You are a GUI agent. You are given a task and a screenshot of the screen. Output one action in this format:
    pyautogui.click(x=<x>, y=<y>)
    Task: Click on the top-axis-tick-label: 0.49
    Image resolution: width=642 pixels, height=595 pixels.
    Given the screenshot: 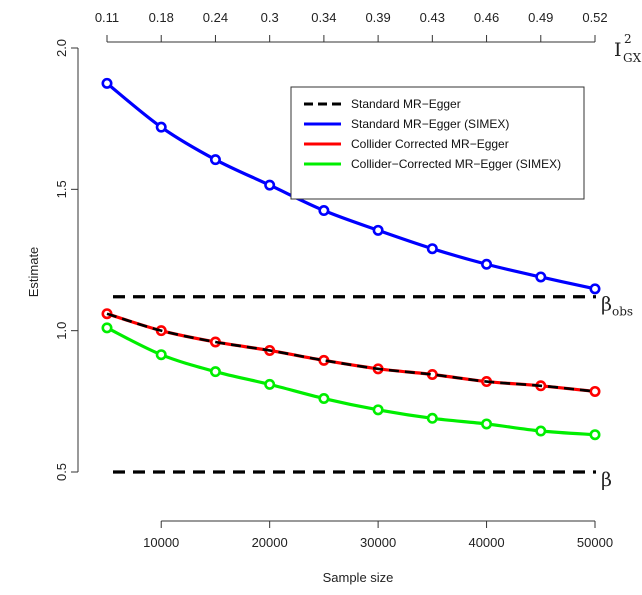 What is the action you would take?
    pyautogui.click(x=540, y=17)
    